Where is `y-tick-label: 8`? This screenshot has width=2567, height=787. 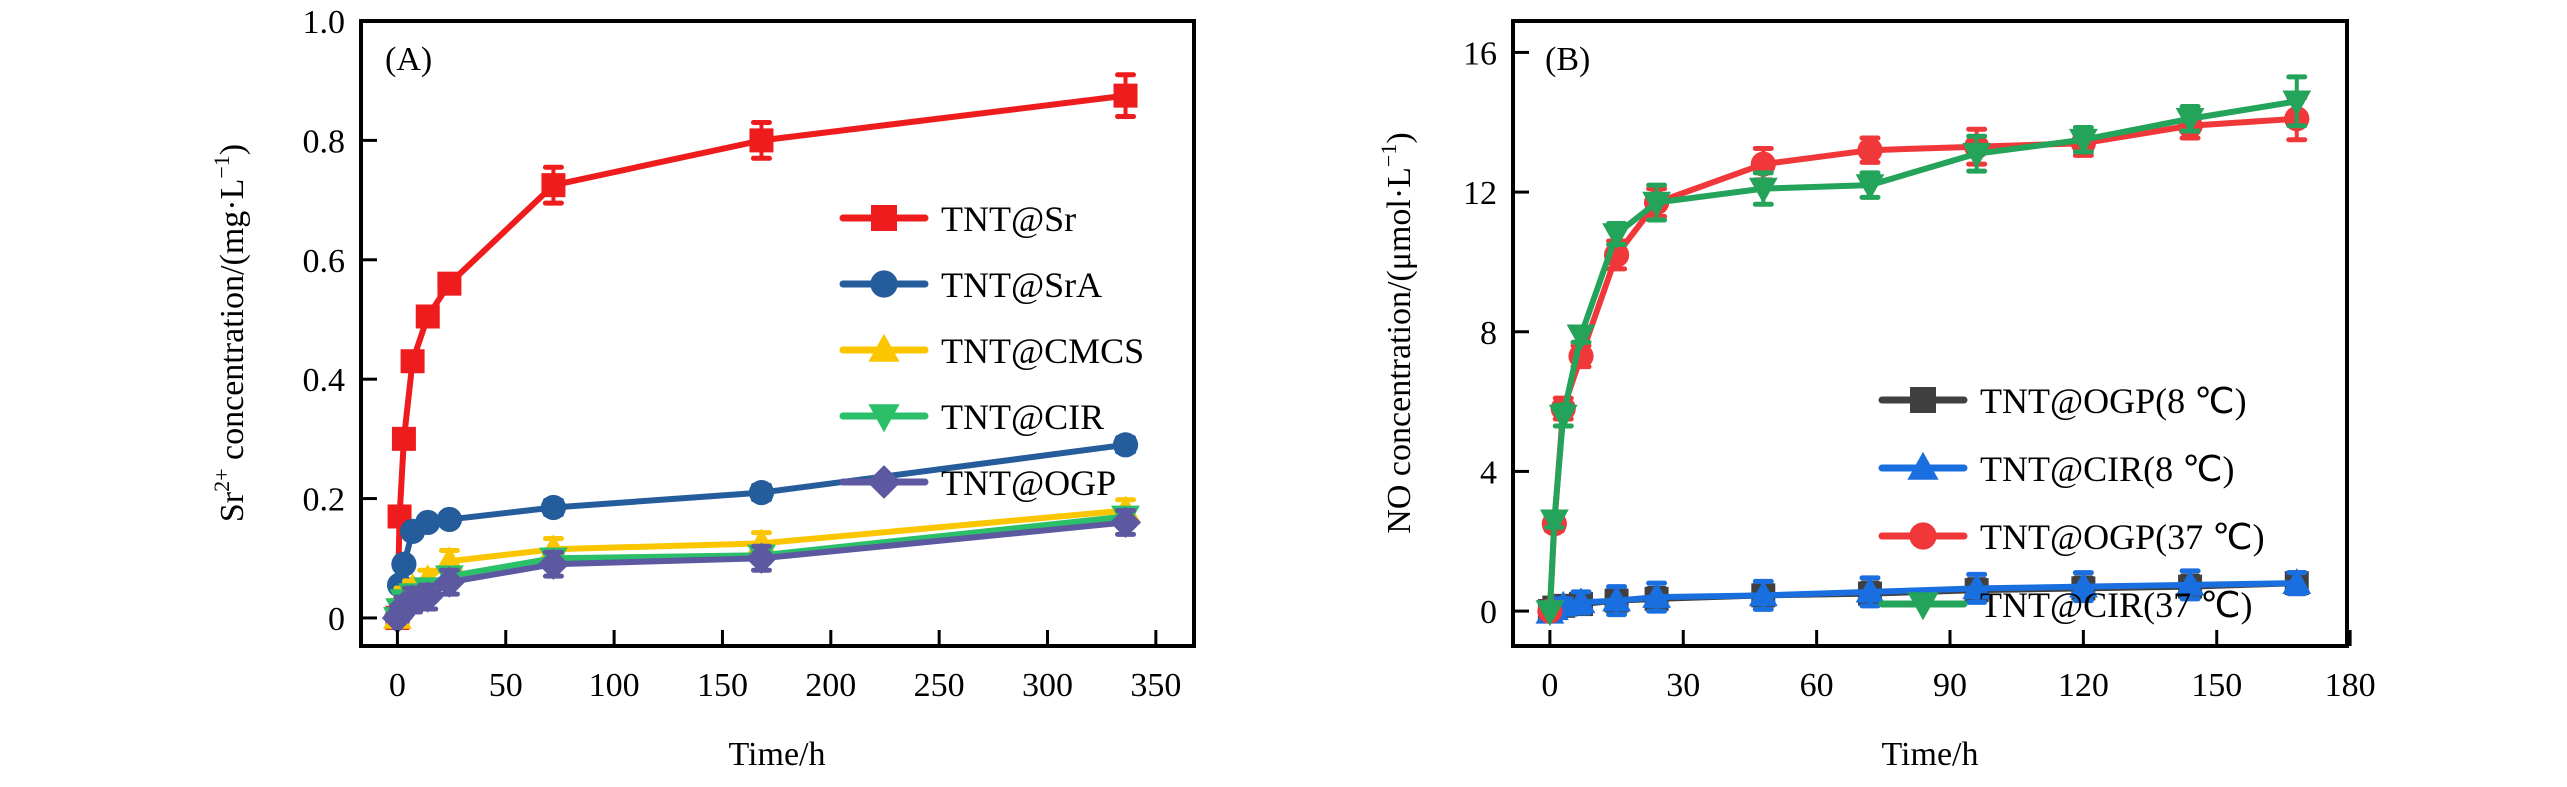
y-tick-label: 8 is located at coordinates (1488, 333).